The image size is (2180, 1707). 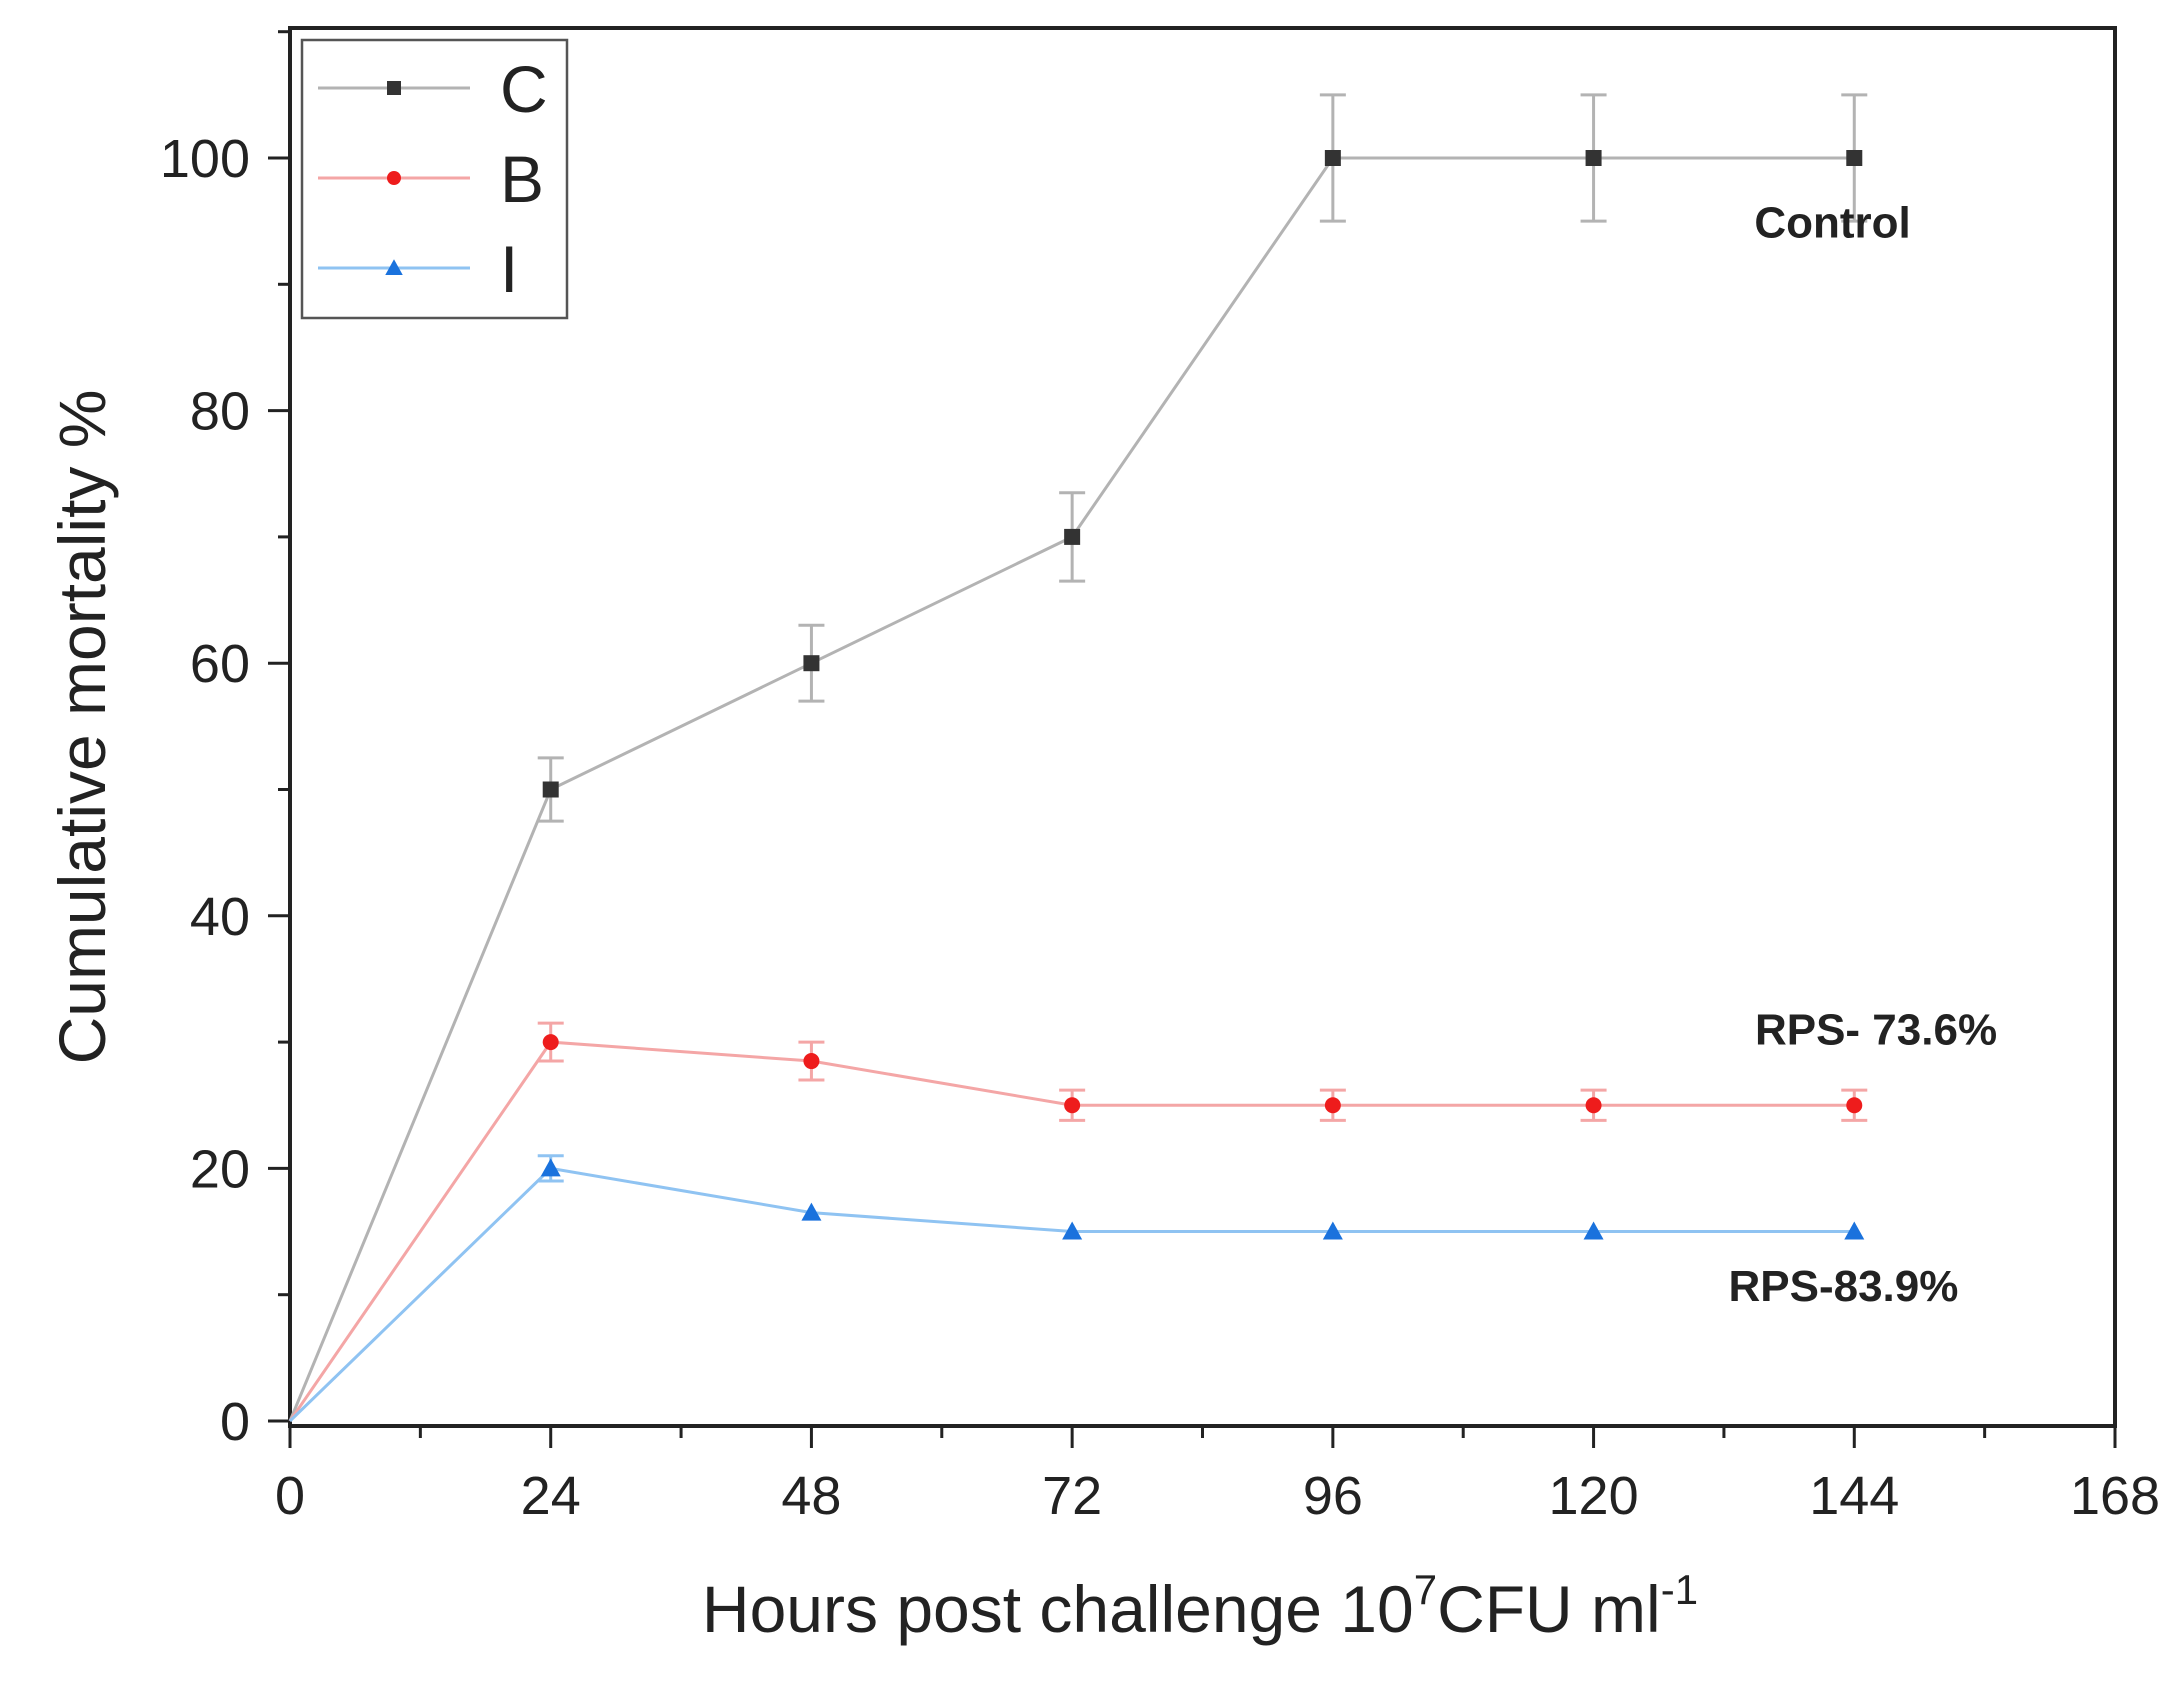 What do you see at coordinates (2115, 1496) in the screenshot?
I see `x-tick-label: 168` at bounding box center [2115, 1496].